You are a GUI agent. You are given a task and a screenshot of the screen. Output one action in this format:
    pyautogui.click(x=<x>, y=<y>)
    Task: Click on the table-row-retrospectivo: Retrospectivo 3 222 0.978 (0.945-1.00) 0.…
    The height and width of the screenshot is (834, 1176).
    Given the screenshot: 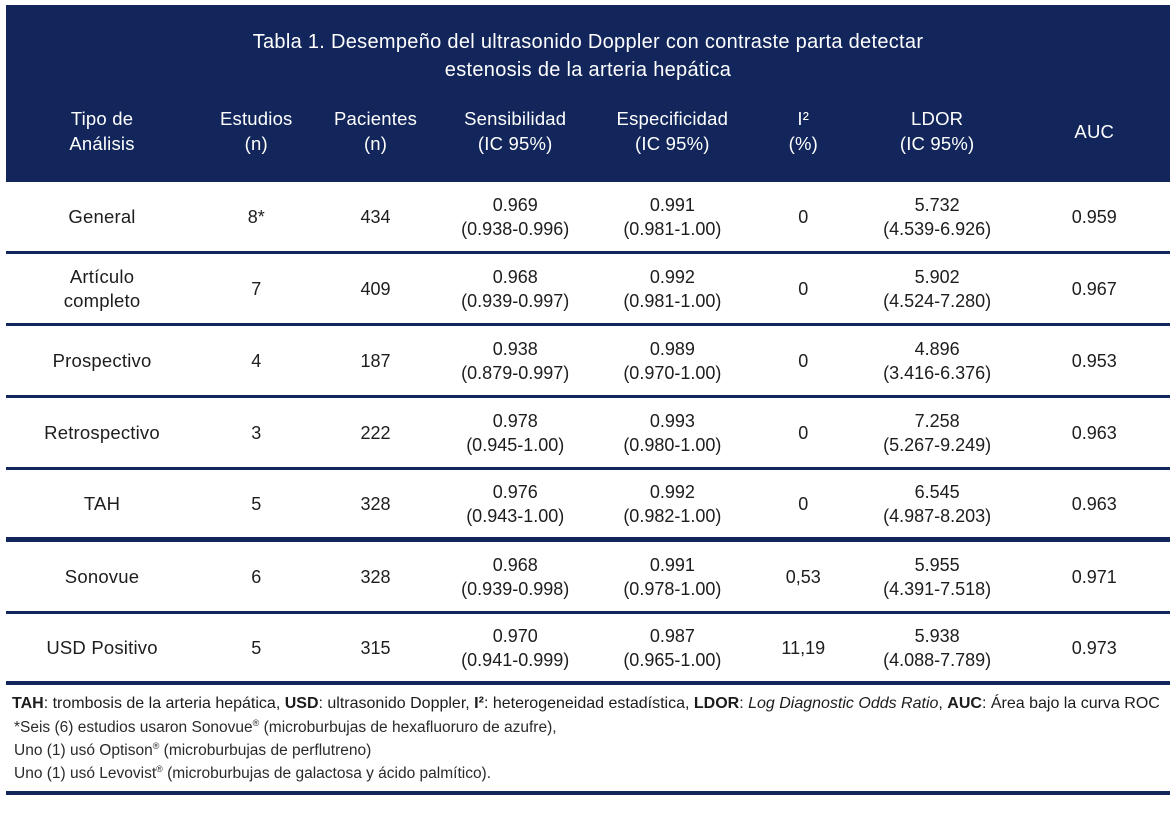 What is the action you would take?
    pyautogui.click(x=588, y=434)
    